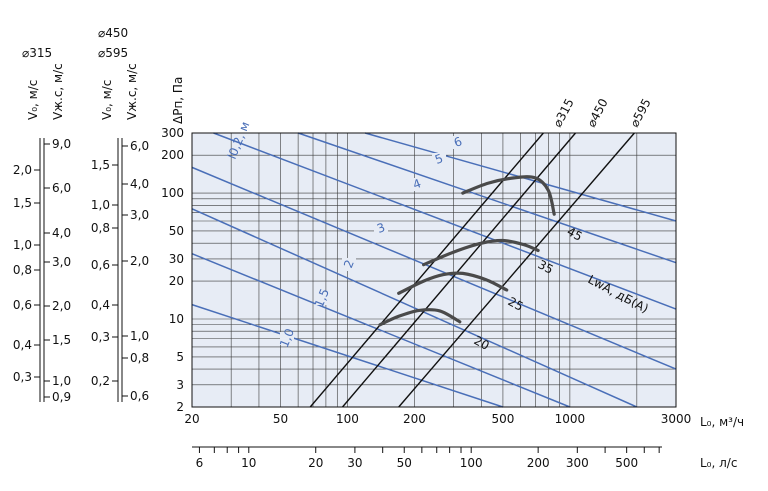 This screenshot has height=491, width=768. I want to click on throw-value-label: 5, so click(439, 159).